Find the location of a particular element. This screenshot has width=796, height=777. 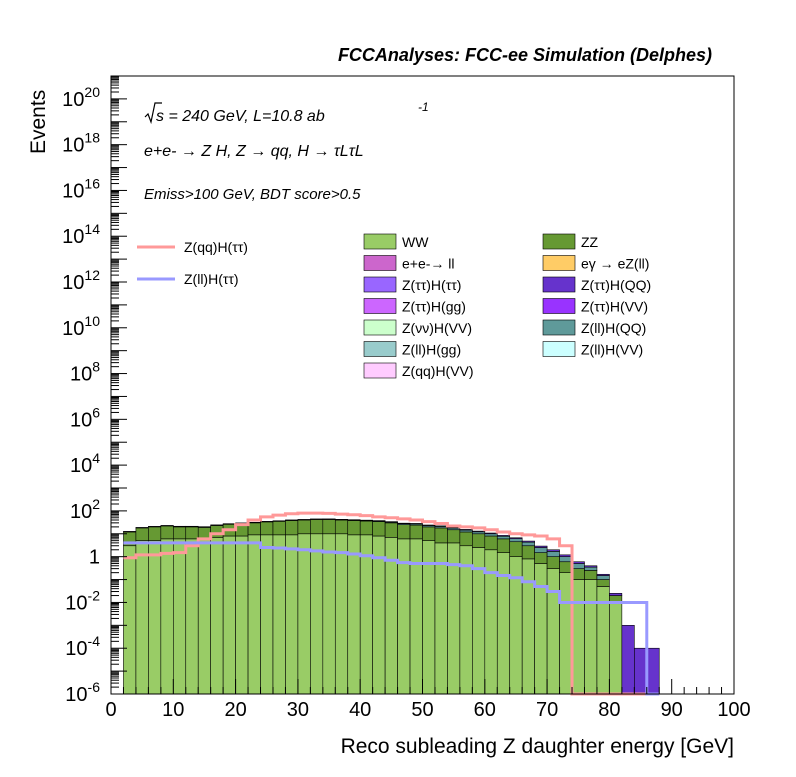

x-tick-label: 100 is located at coordinates (733, 710).